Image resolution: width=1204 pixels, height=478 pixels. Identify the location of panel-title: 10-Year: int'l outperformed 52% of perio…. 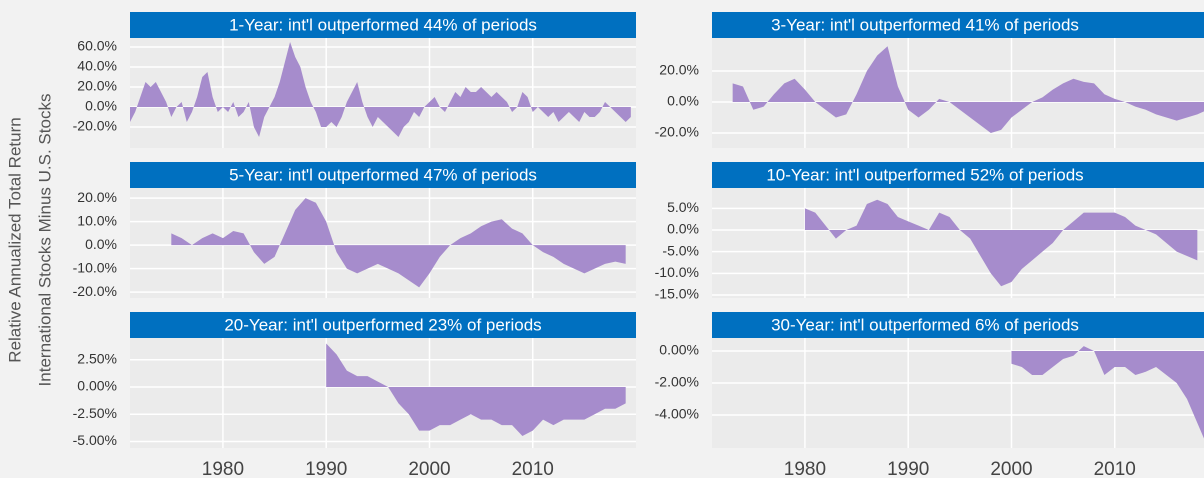
(924, 174).